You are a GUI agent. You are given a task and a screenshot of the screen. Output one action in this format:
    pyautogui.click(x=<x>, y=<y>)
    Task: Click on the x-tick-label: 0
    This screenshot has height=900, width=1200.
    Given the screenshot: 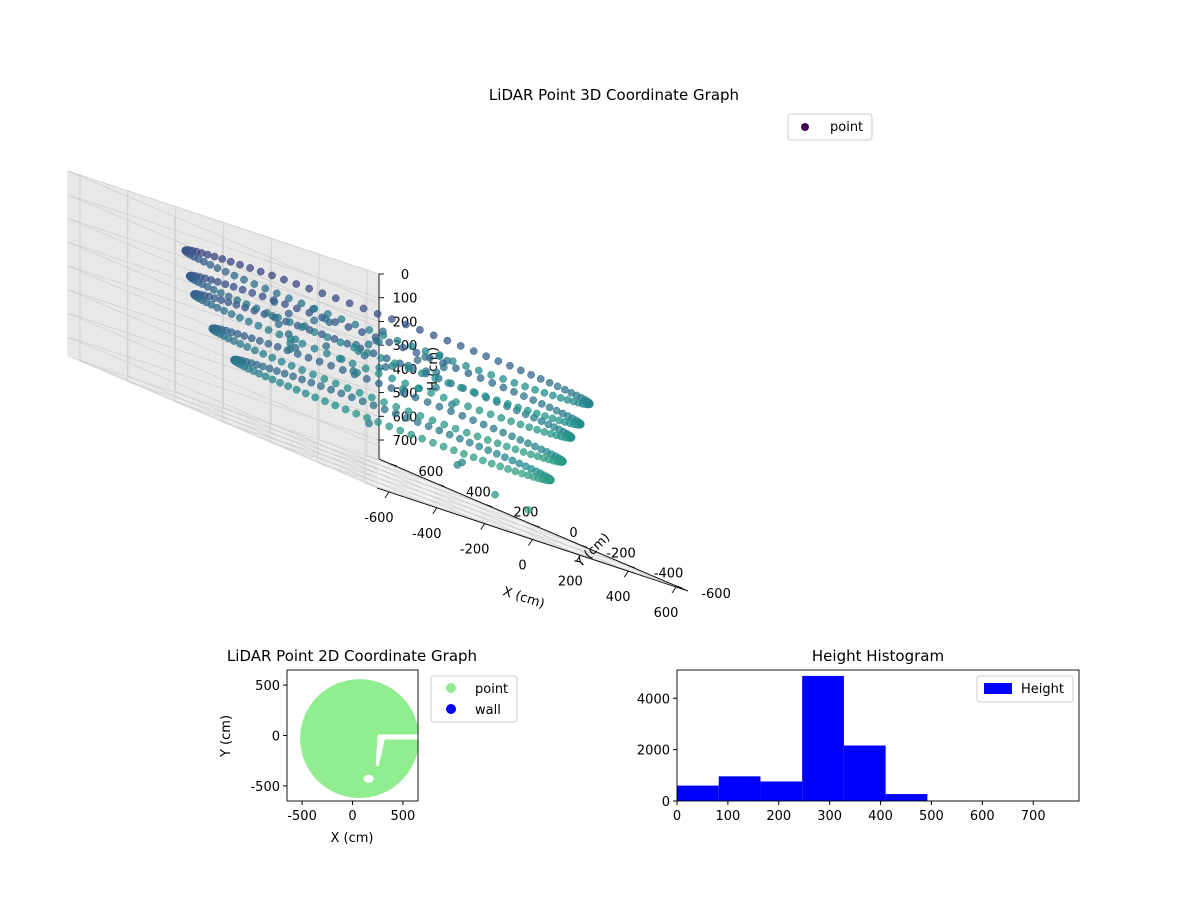 What is the action you would take?
    pyautogui.click(x=522, y=566)
    